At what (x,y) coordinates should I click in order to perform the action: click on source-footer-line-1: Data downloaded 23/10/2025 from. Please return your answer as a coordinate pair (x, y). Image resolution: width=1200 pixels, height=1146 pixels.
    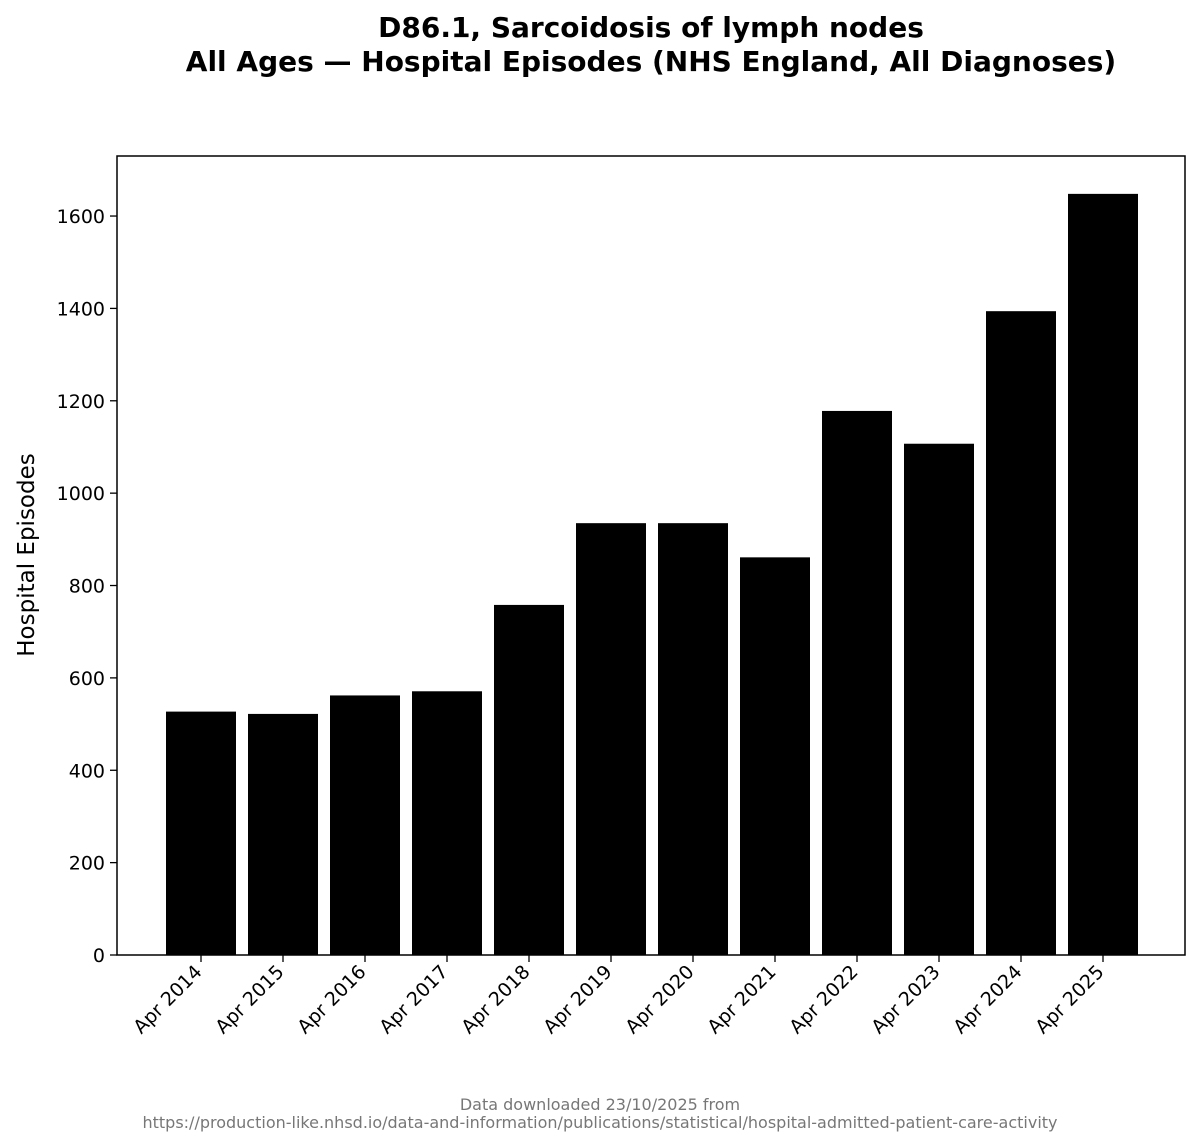
    Looking at the image, I should click on (600, 1104).